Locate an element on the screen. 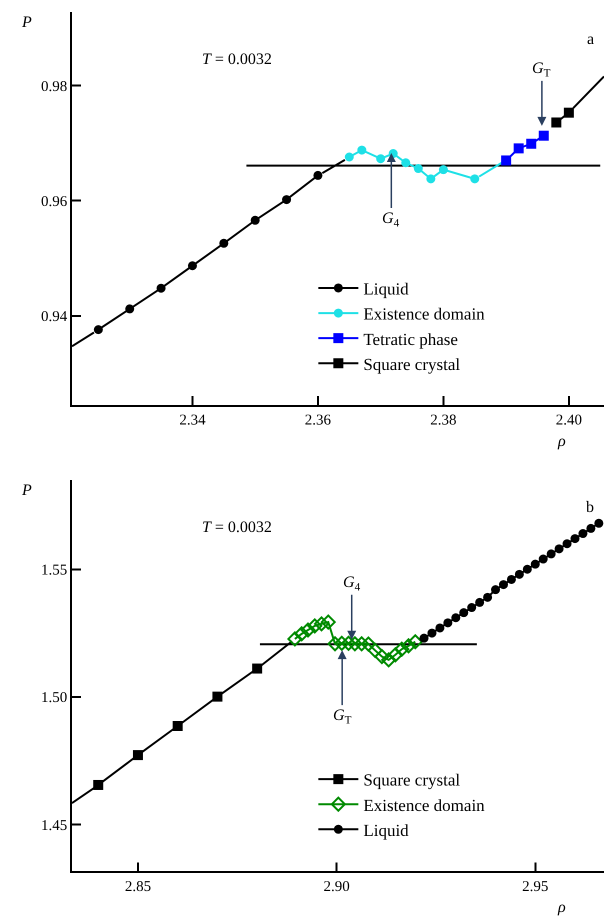 The width and height of the screenshot is (611, 922). y-tick-label: 0.94 is located at coordinates (54, 317).